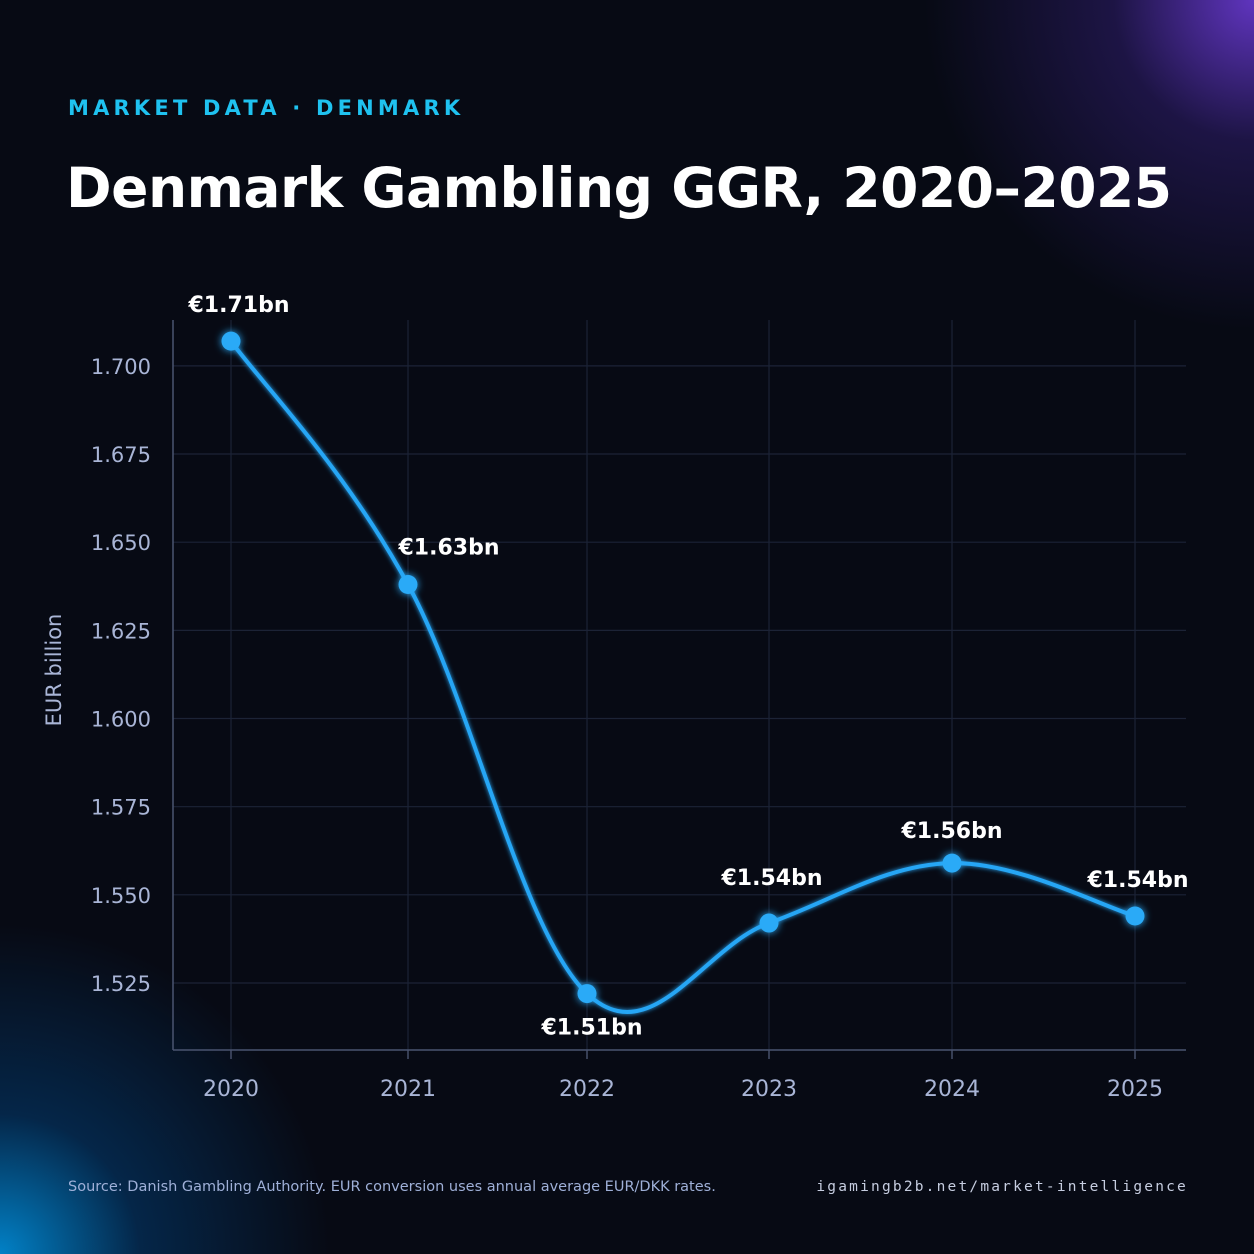 This screenshot has width=1254, height=1254. I want to click on data-point-2023, so click(769, 923).